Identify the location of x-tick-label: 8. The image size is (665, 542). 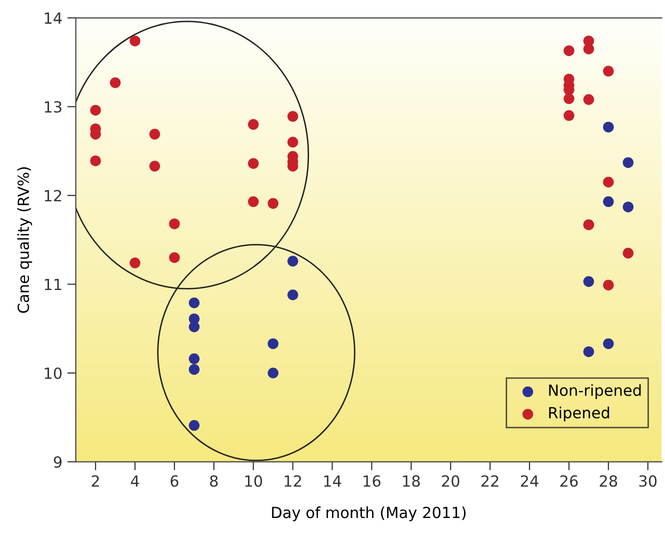
(214, 481).